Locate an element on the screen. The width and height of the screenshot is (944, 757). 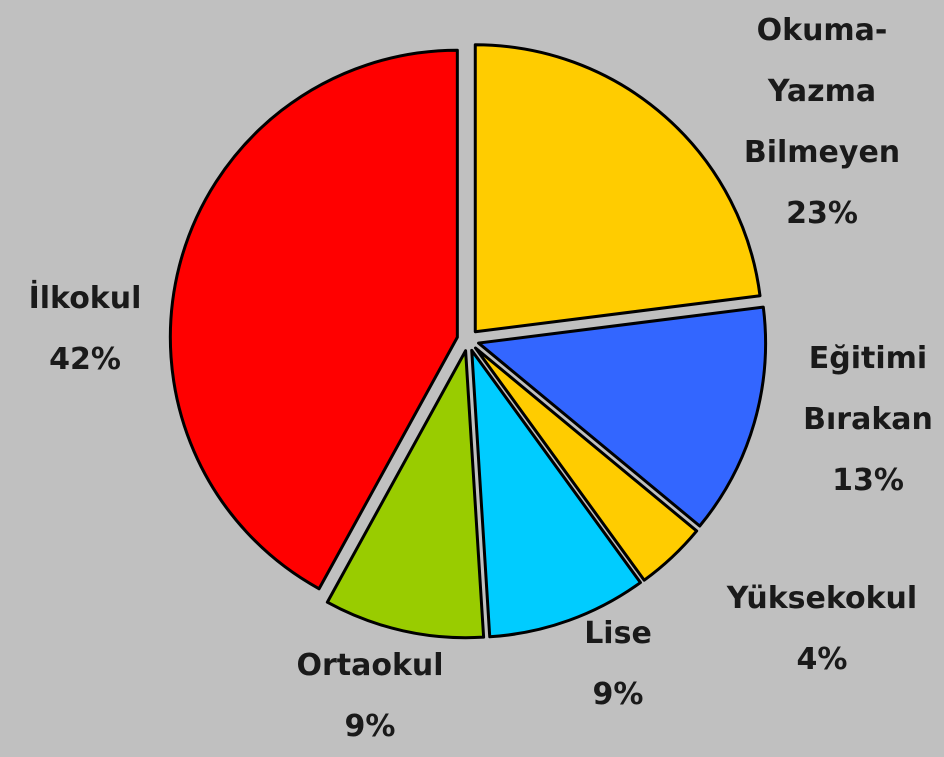
value-label: 4% is located at coordinates (822, 659).